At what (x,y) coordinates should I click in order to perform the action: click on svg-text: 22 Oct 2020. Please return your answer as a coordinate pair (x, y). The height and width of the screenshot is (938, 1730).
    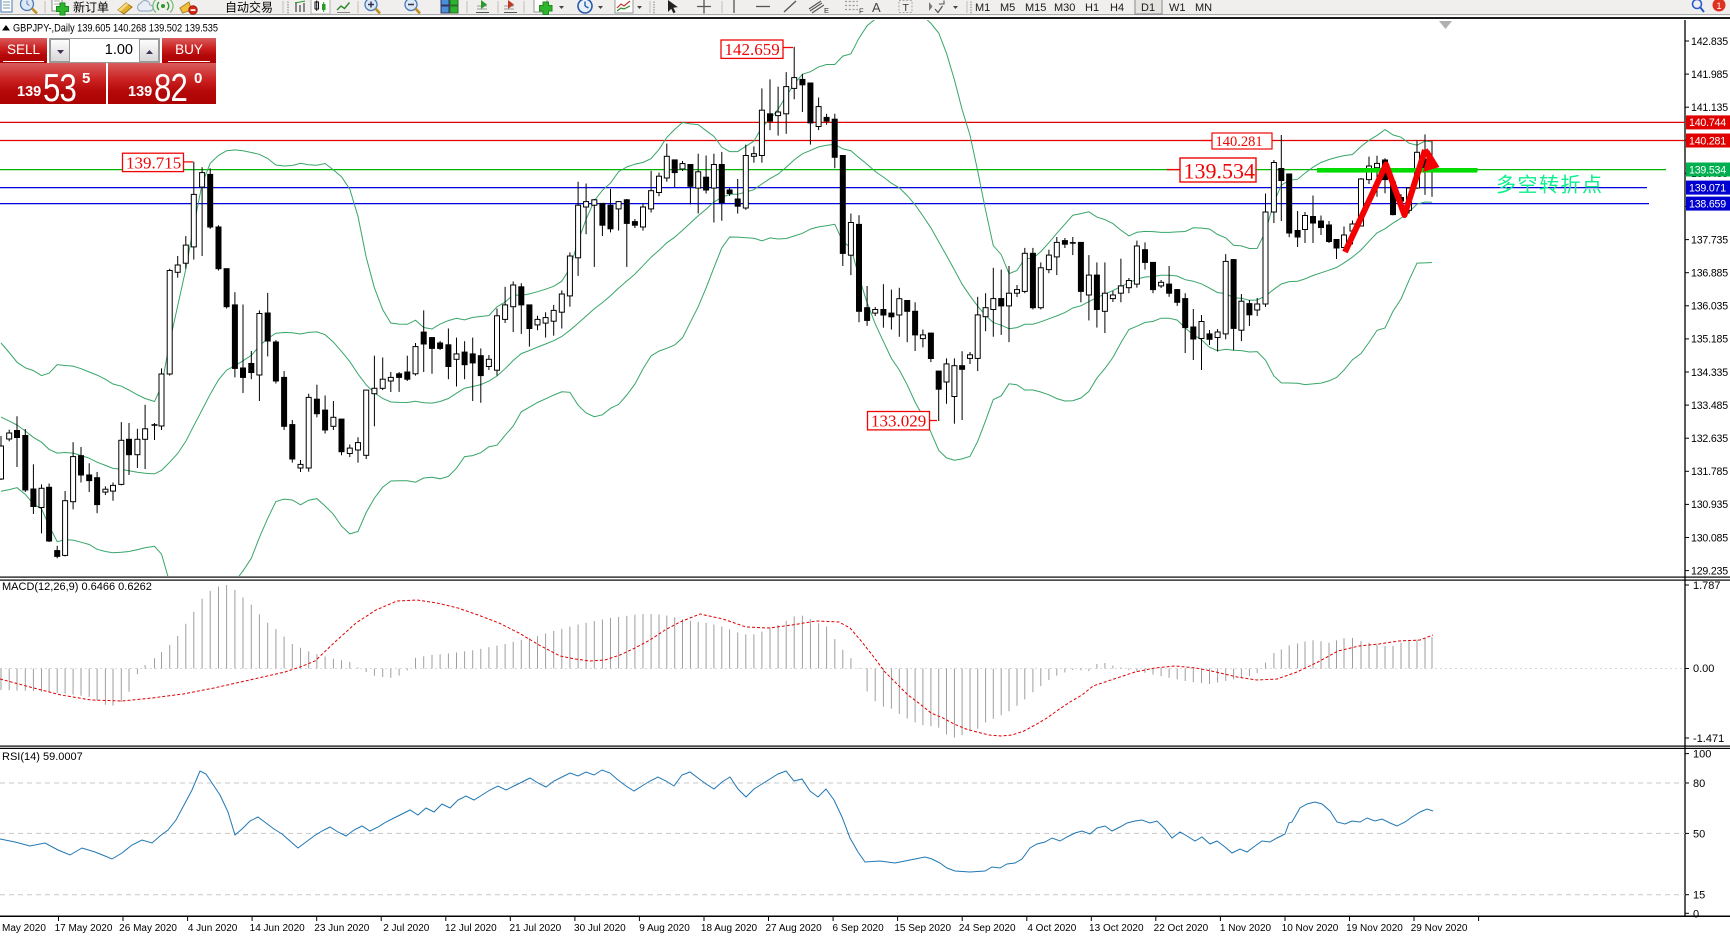
    Looking at the image, I should click on (1181, 928).